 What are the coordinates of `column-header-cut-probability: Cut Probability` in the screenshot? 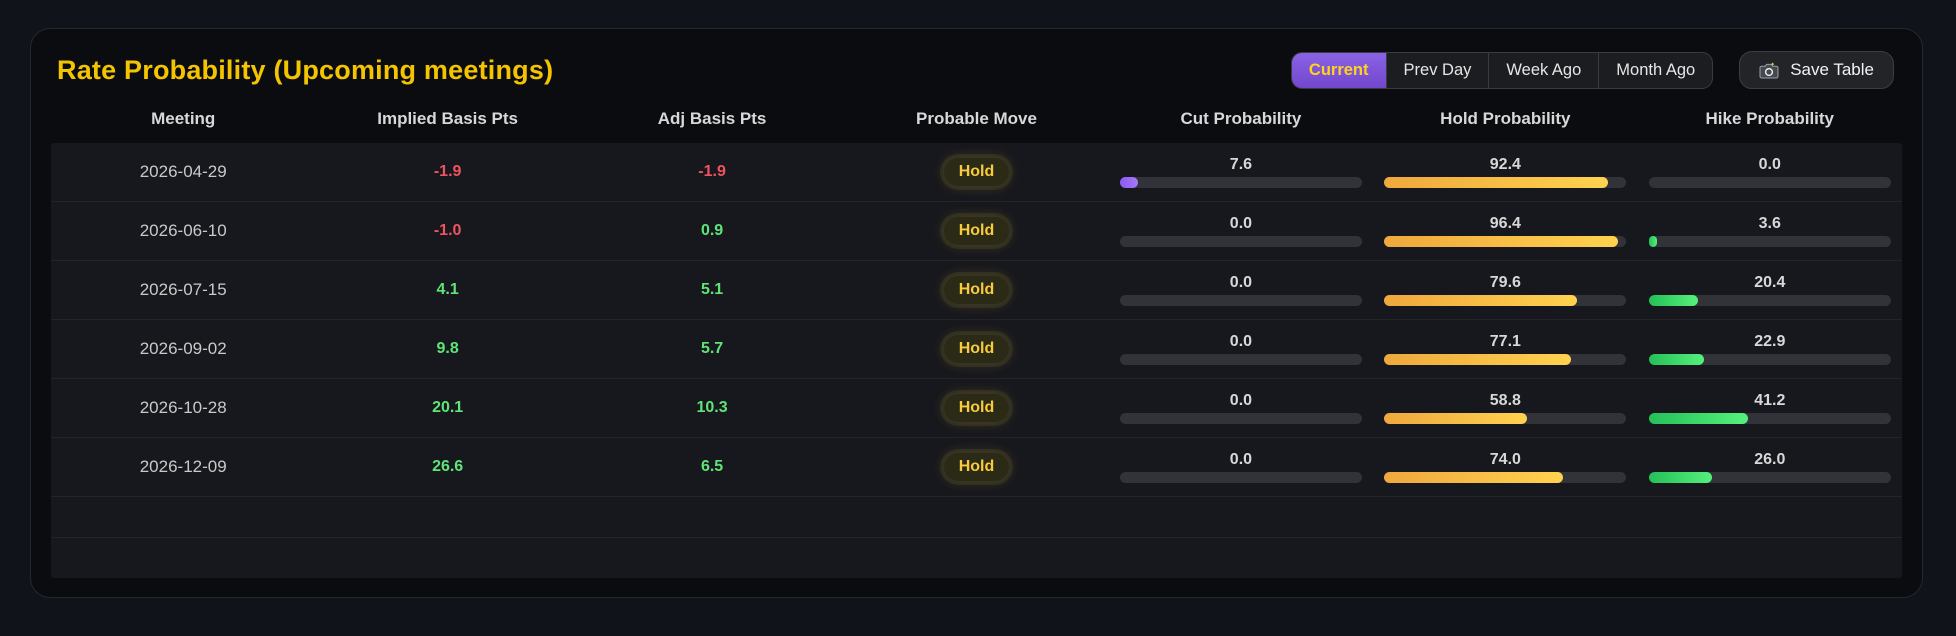 It's located at (1241, 118).